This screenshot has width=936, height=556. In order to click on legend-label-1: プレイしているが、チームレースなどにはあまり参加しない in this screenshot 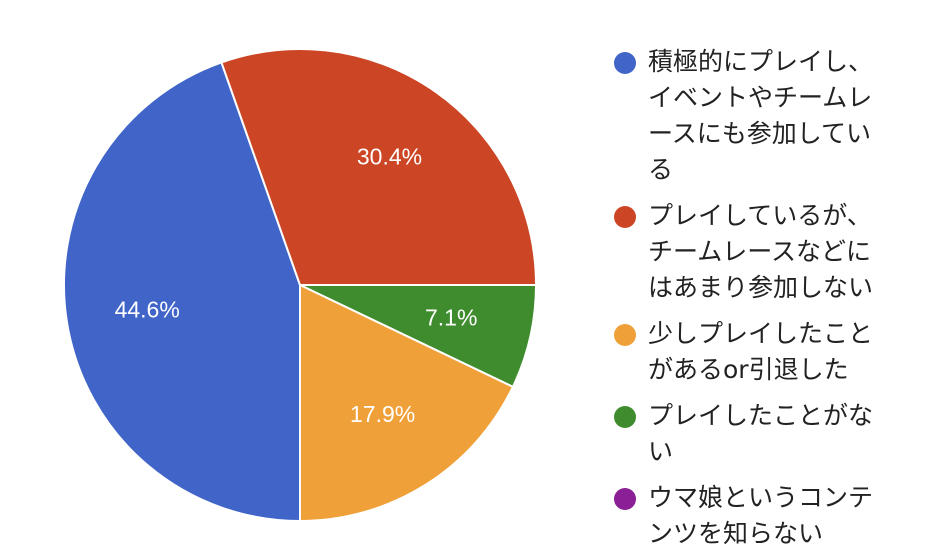, I will do `click(761, 251)`.